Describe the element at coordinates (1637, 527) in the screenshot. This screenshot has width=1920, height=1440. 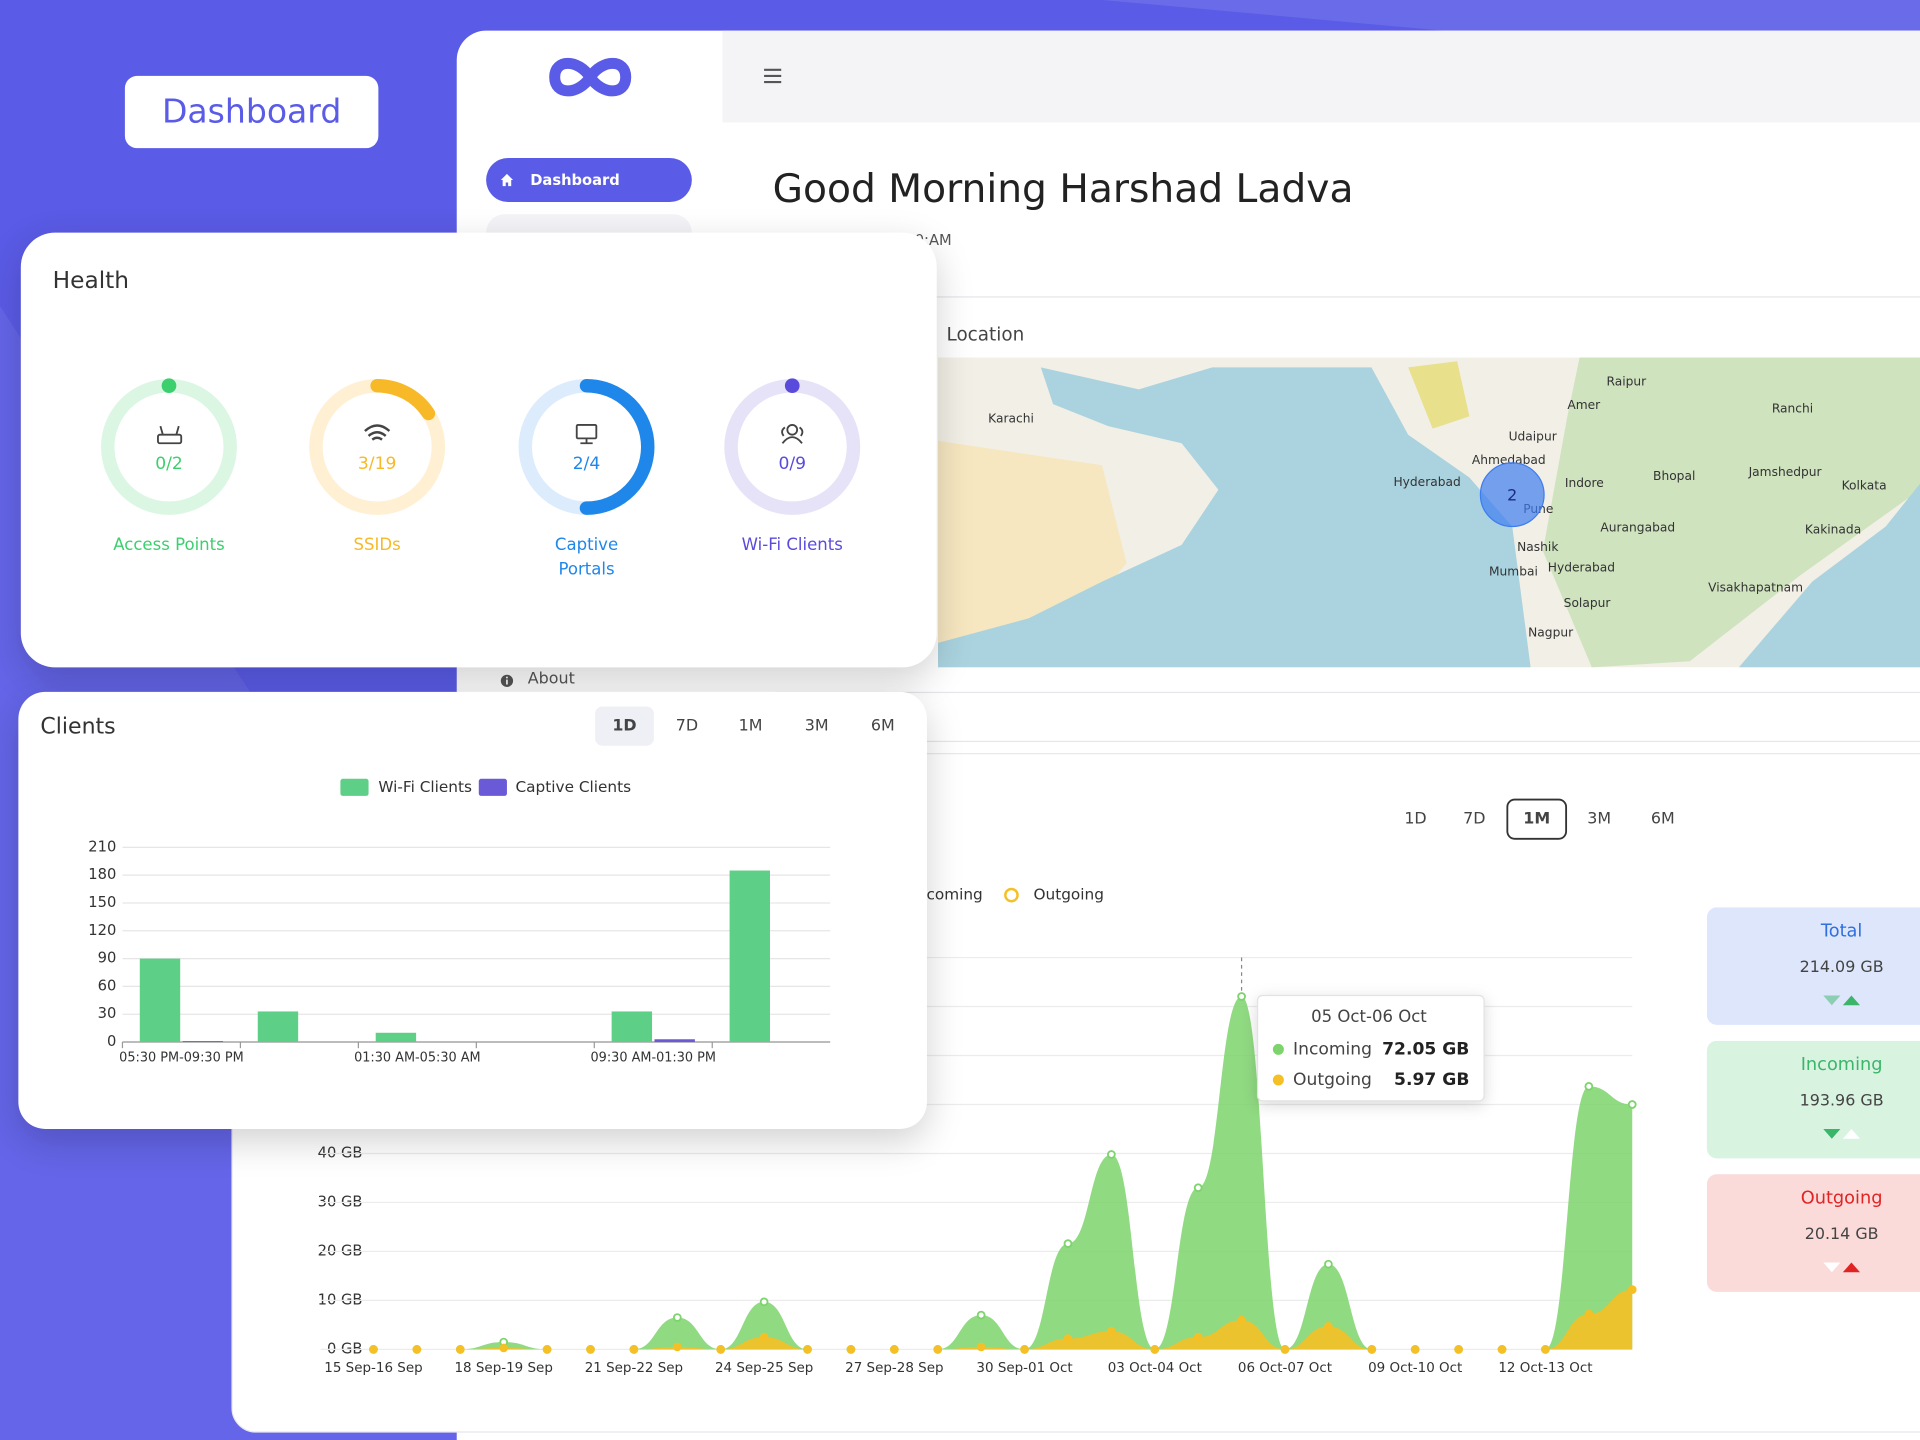
I see `map-label: Aurangabad` at that location.